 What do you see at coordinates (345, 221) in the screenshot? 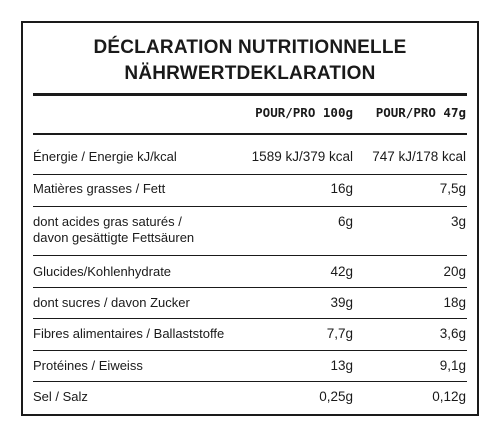
I see `value-per-100g: 6g` at bounding box center [345, 221].